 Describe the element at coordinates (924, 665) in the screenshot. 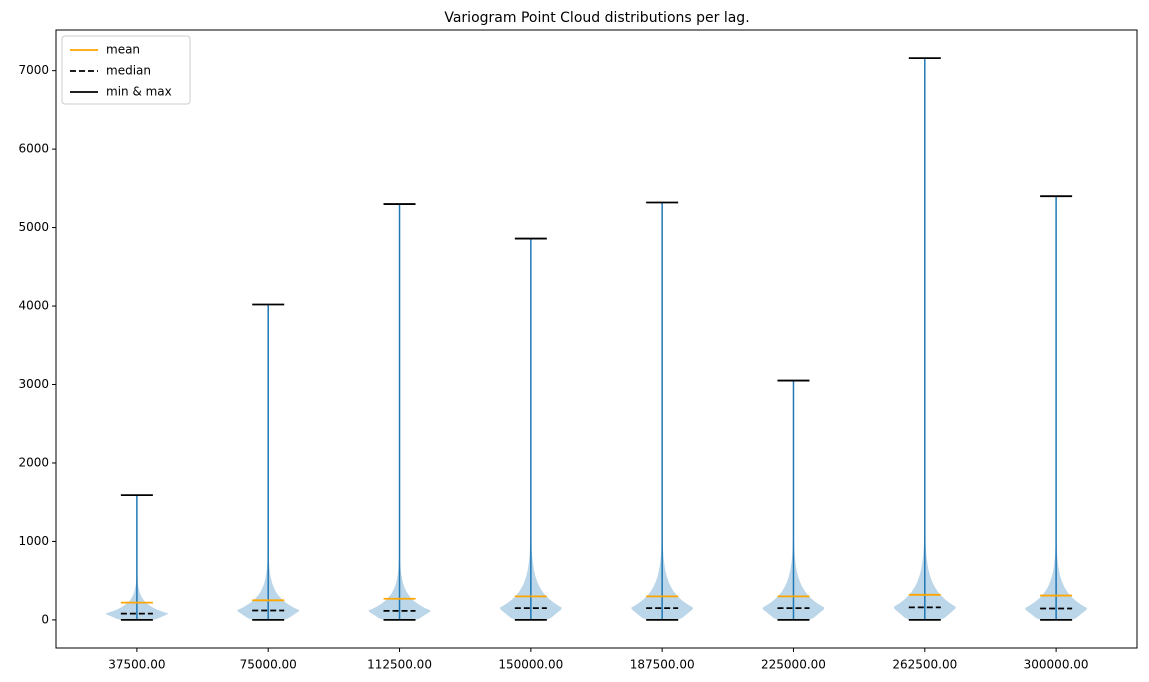

I see `x-tick-label: 262500.00` at that location.